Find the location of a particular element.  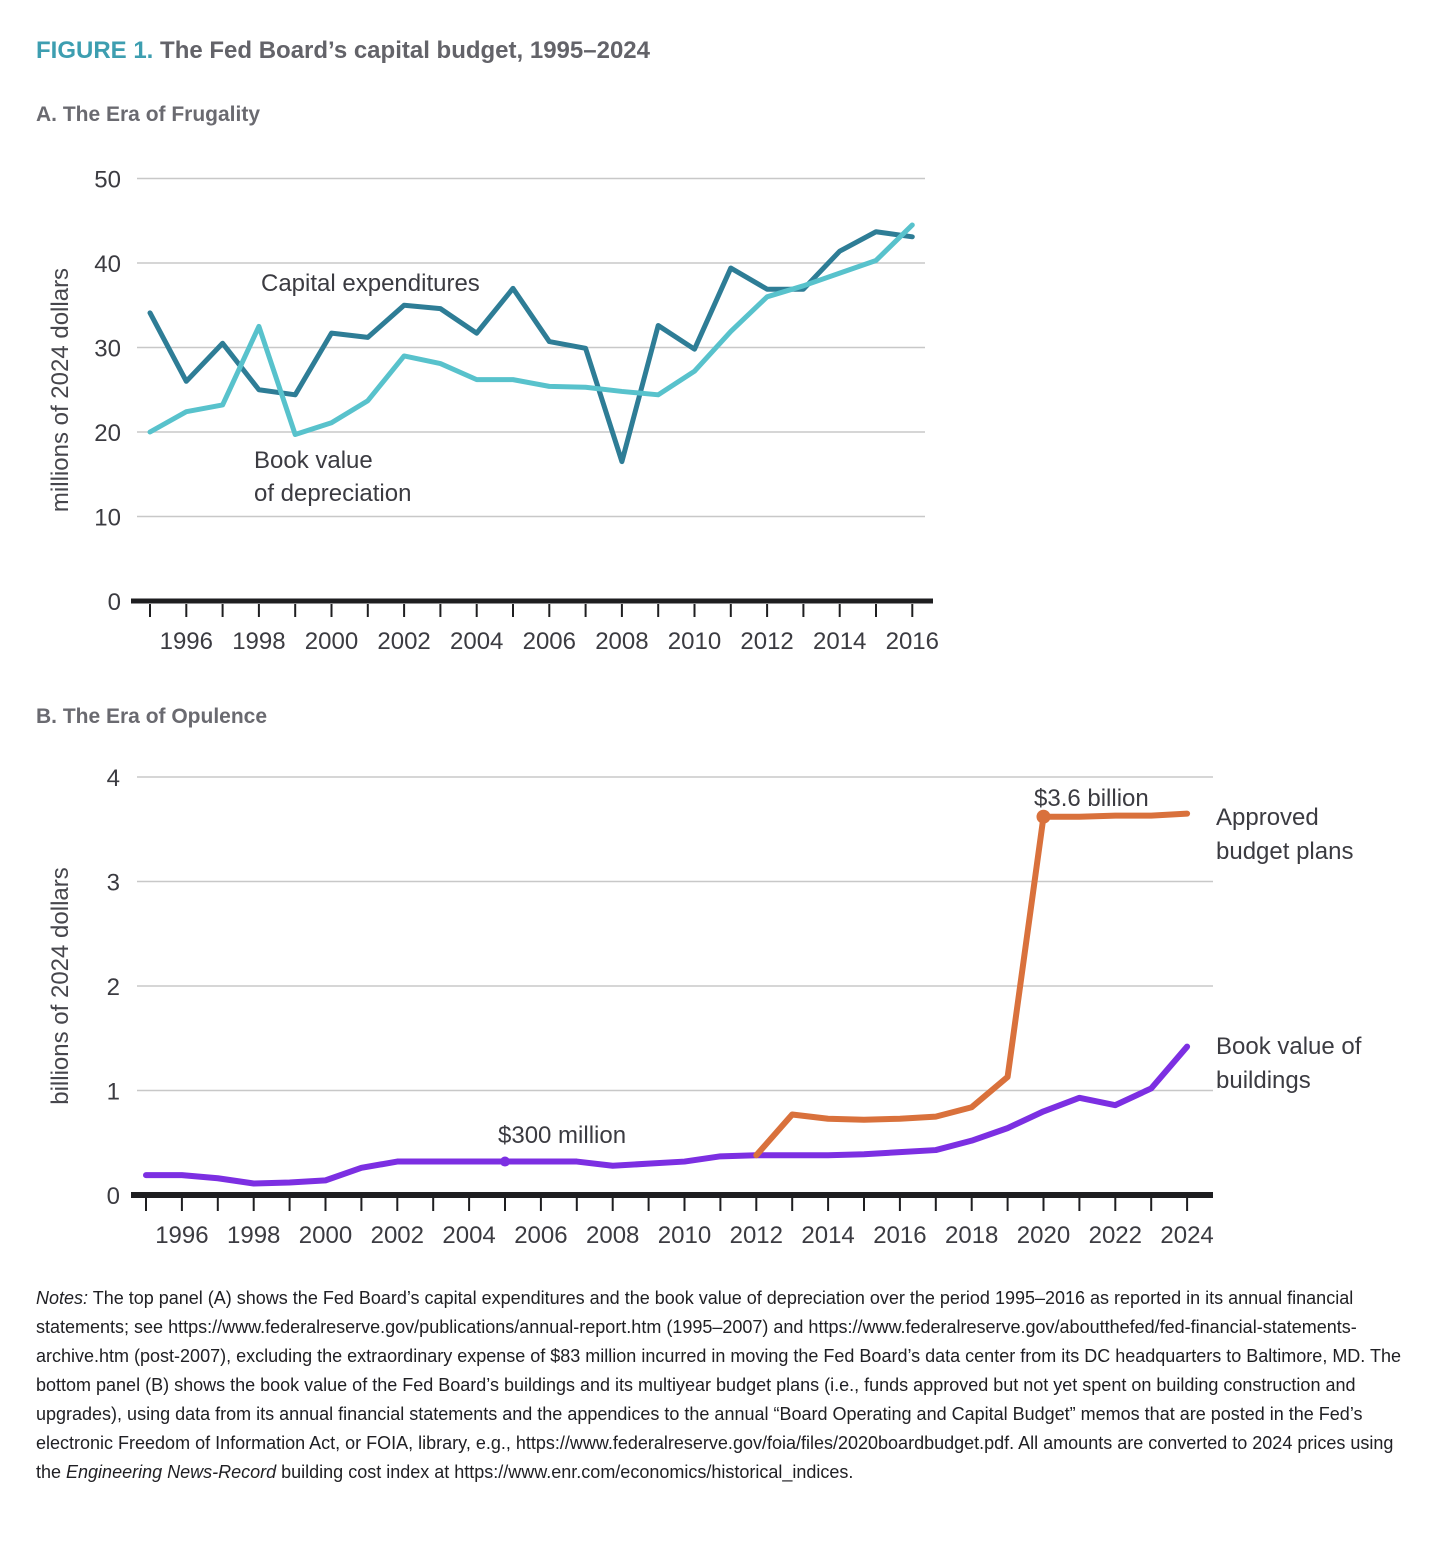

x-tick-label: 2018 is located at coordinates (971, 1235).